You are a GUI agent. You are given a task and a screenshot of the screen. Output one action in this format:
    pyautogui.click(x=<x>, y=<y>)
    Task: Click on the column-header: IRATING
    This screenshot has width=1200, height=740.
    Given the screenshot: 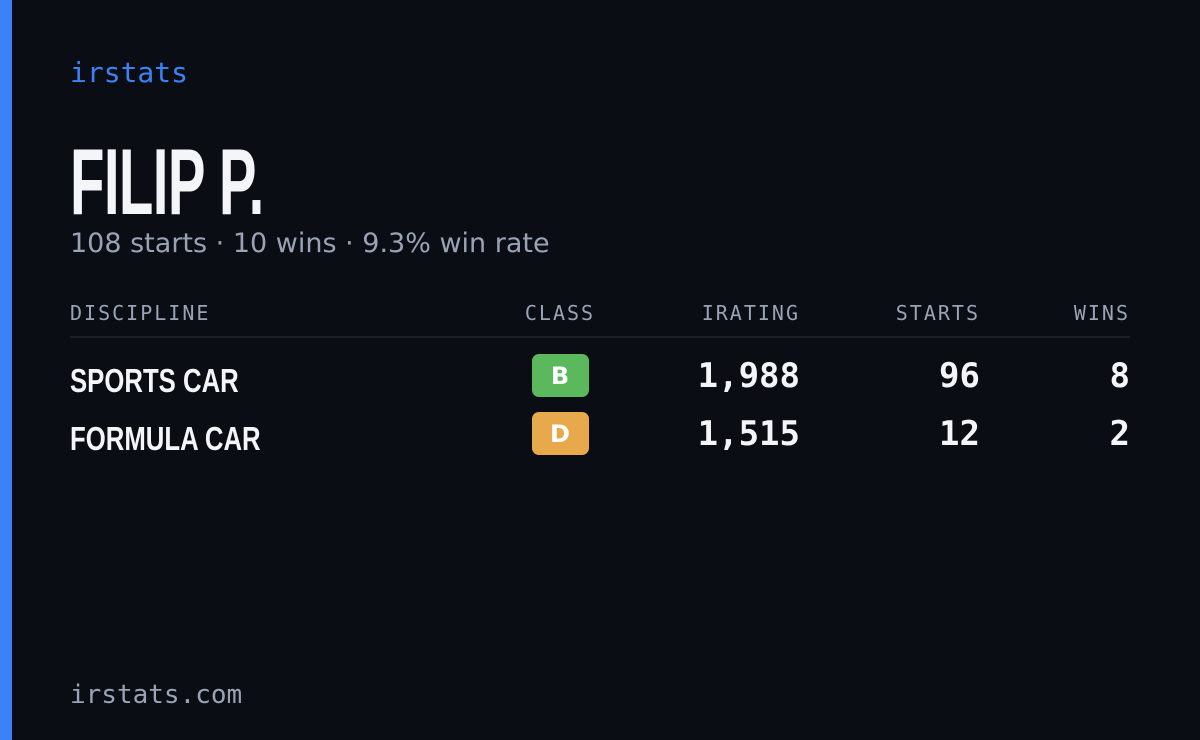 What is the action you would take?
    pyautogui.click(x=750, y=313)
    